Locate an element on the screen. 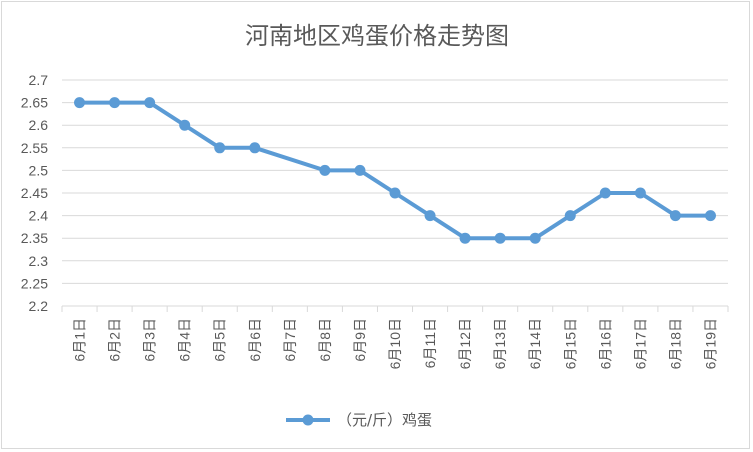 The height and width of the screenshot is (452, 753). y-tick-label: 2.55 is located at coordinates (34, 148).